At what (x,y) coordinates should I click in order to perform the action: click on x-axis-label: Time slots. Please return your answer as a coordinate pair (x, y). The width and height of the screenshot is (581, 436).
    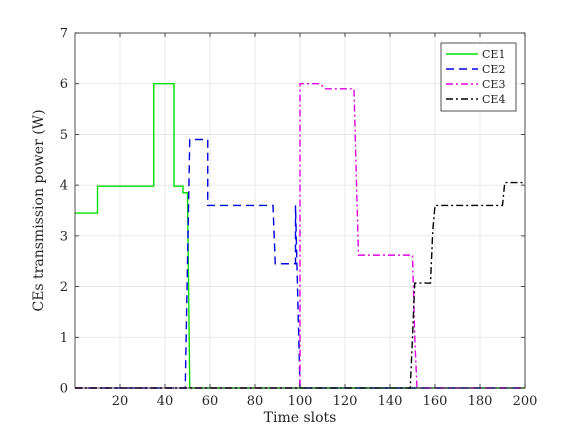
    Looking at the image, I should click on (300, 418).